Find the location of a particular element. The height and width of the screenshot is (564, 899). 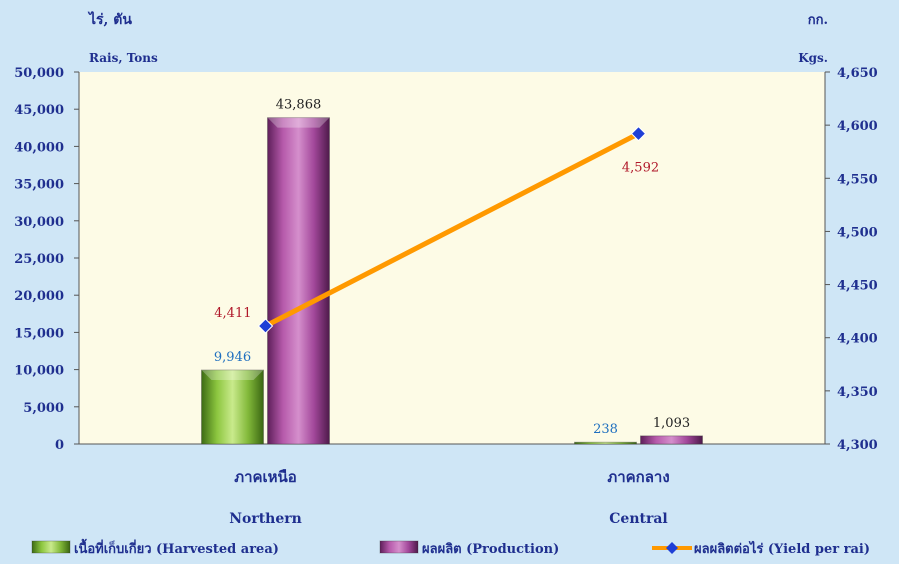

left-axis-tick-label: 0 is located at coordinates (59, 445).